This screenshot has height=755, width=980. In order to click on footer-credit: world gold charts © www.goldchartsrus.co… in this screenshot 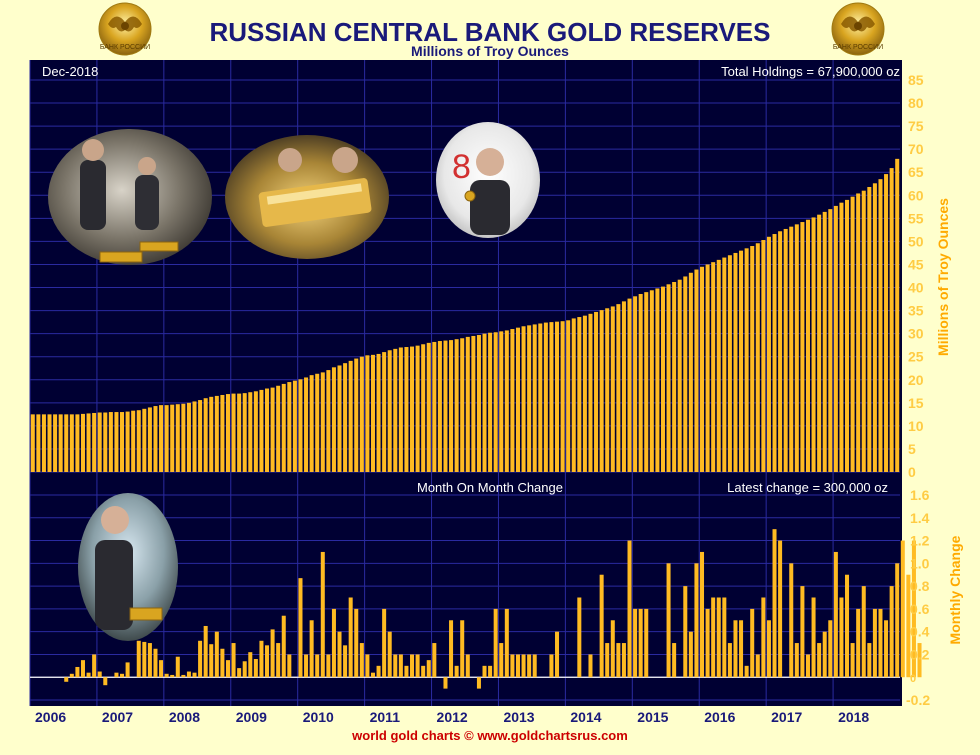, I will do `click(489, 735)`.